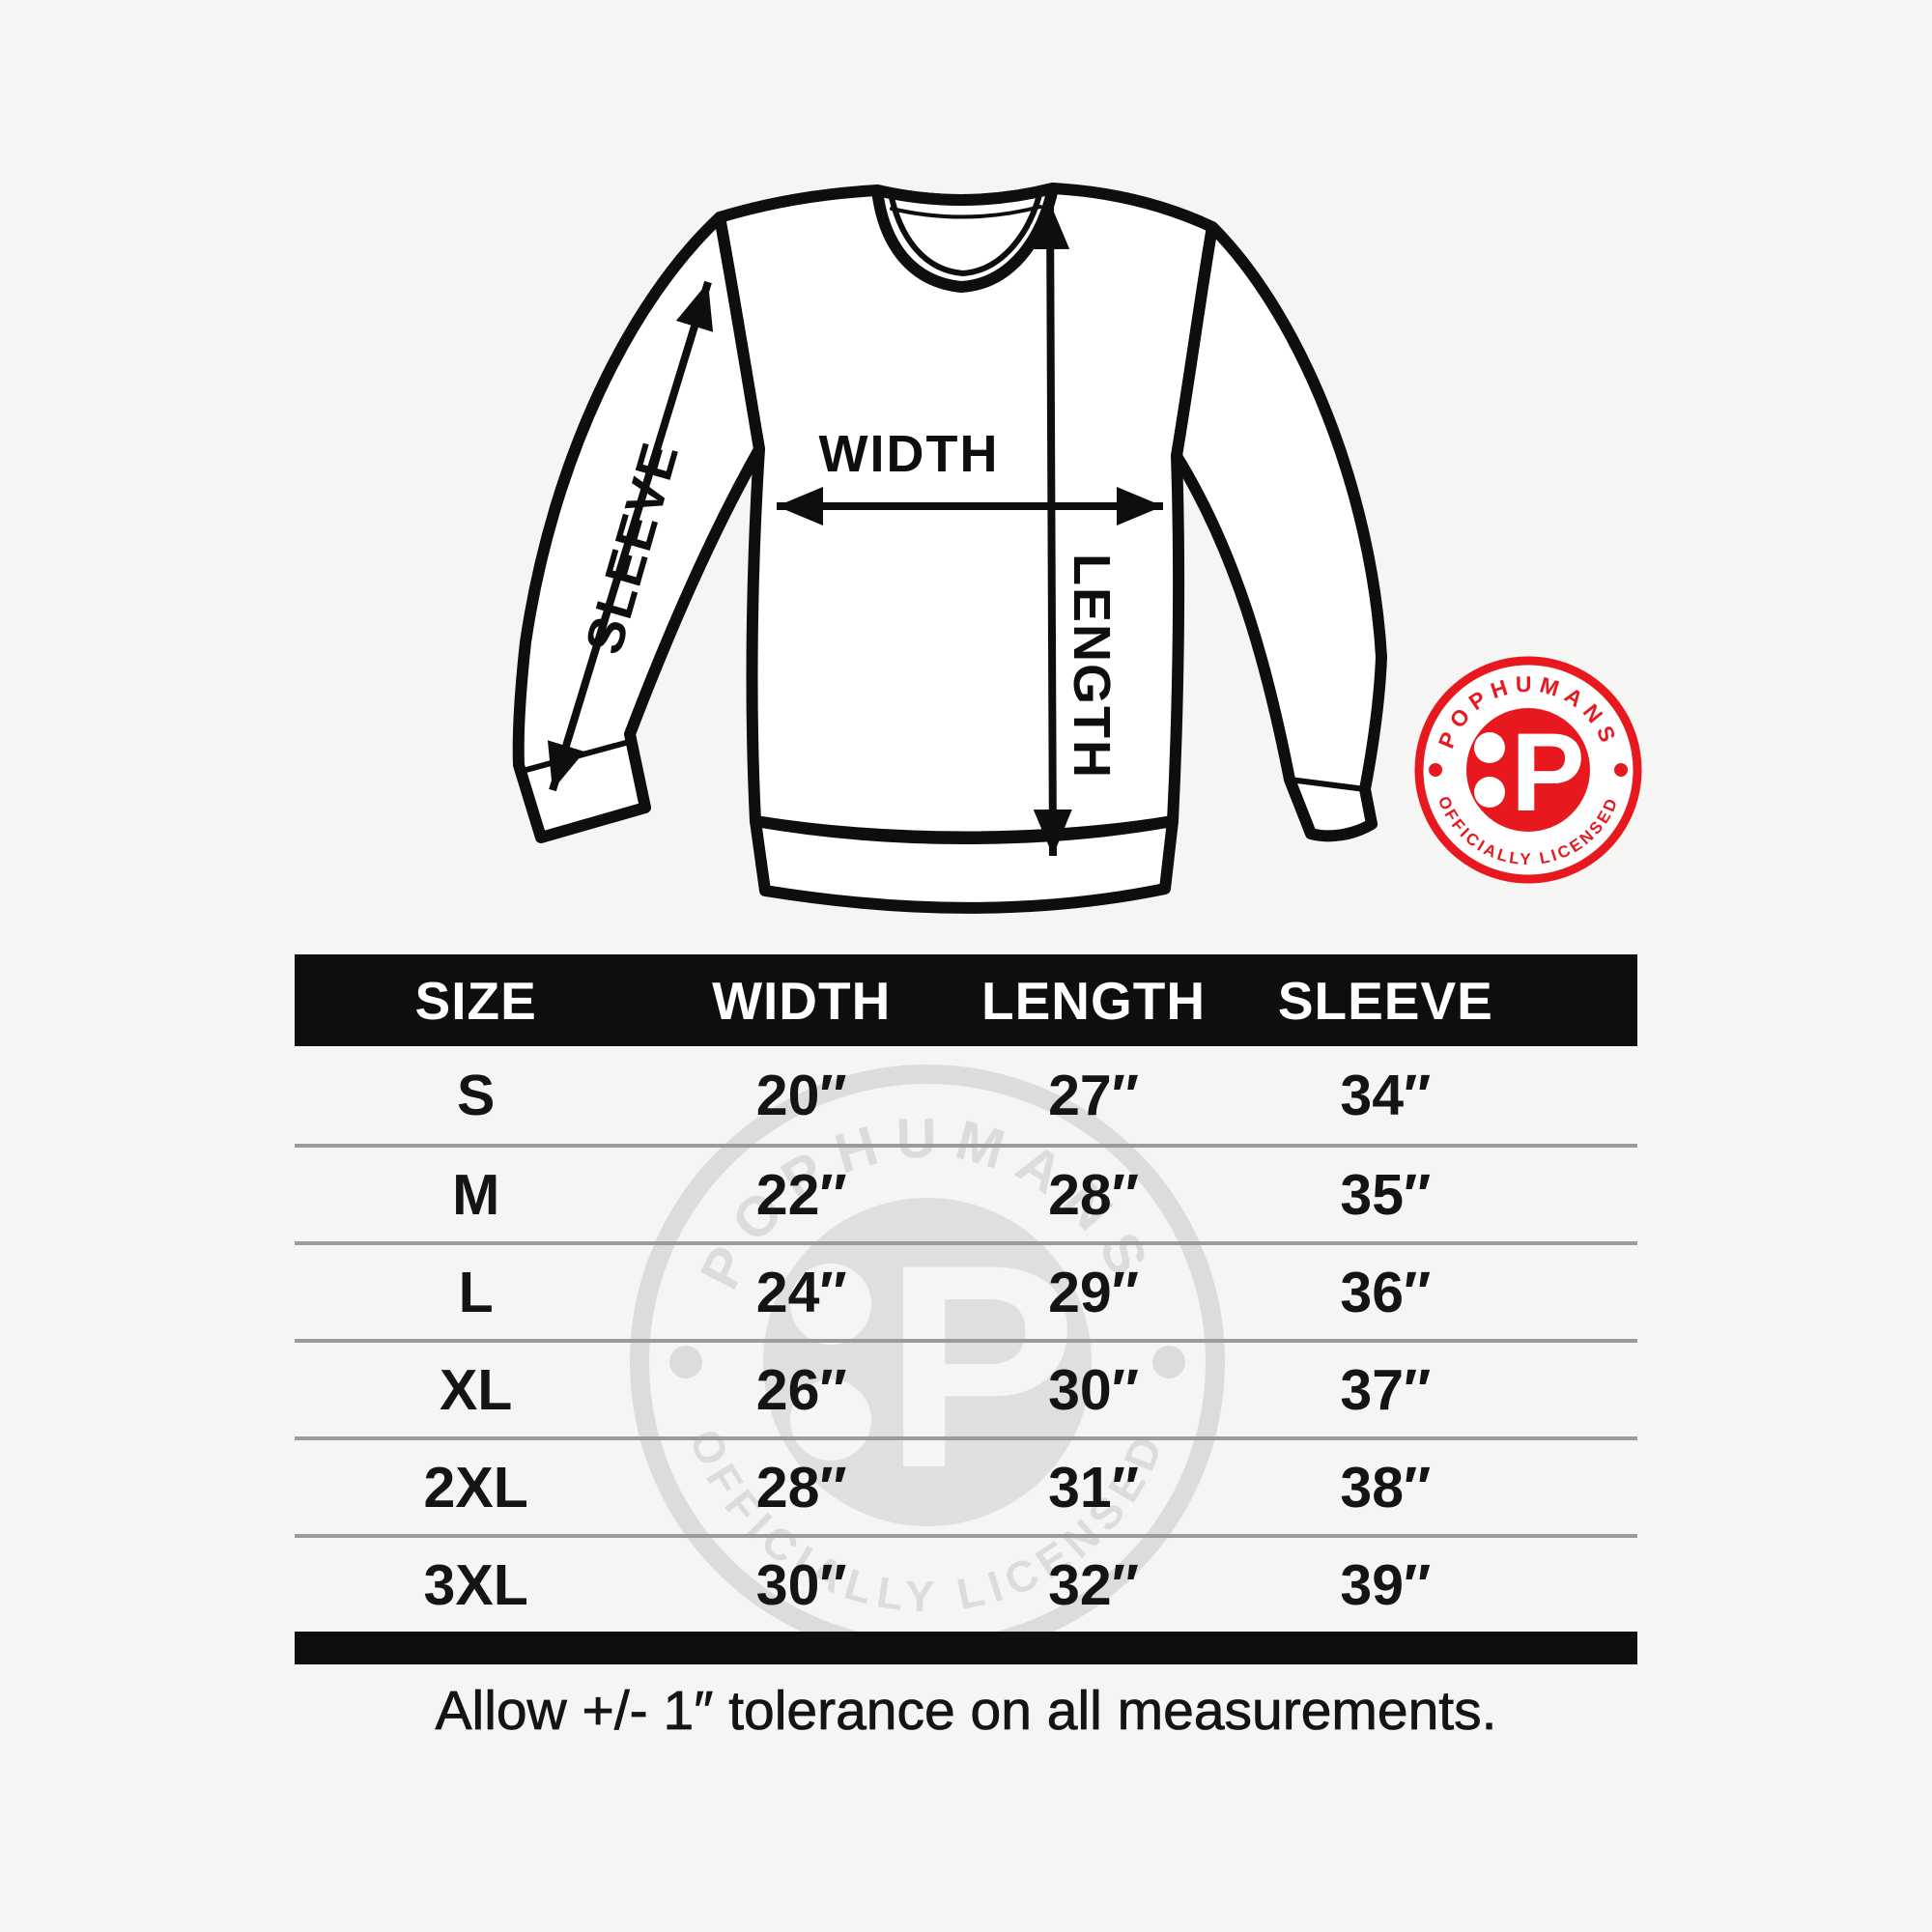 Image resolution: width=1932 pixels, height=1932 pixels. What do you see at coordinates (966, 1192) in the screenshot?
I see `table-row: M 22″ 28″ 35″` at bounding box center [966, 1192].